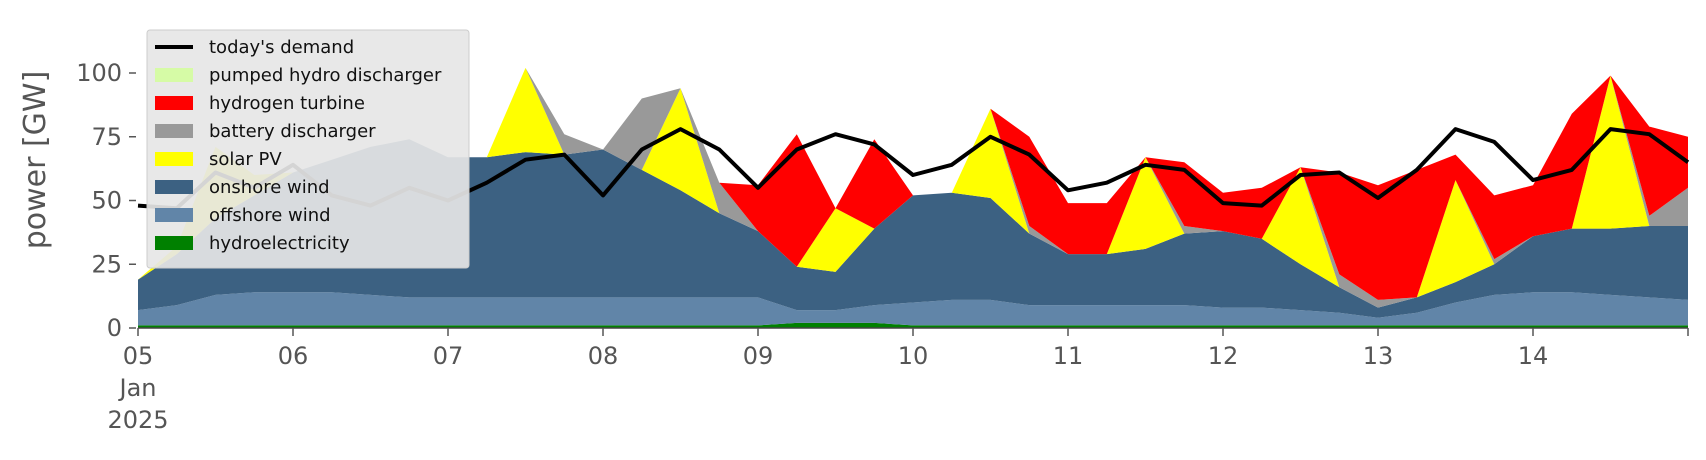  What do you see at coordinates (287, 103) in the screenshot?
I see `legend-label: hydrogen turbine` at bounding box center [287, 103].